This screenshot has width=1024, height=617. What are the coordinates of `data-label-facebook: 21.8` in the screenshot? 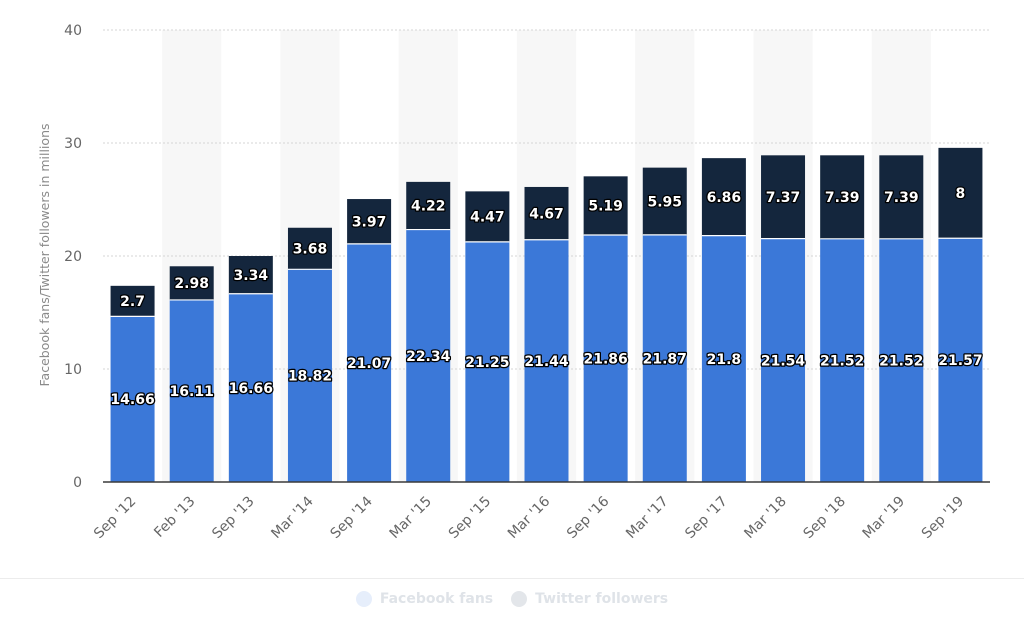 It's located at (724, 360).